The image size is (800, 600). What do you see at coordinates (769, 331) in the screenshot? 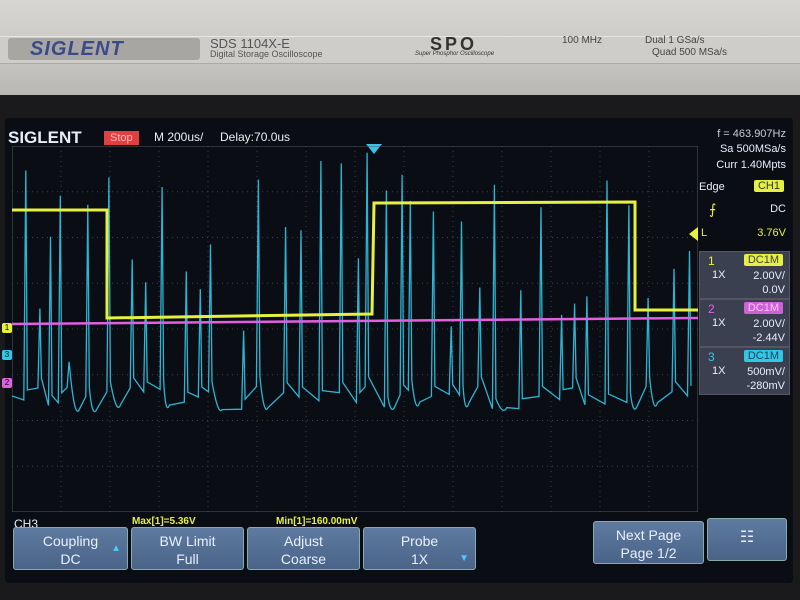
I see `ch2-scale-offset: 2.00V/ -2.44V` at bounding box center [769, 331].